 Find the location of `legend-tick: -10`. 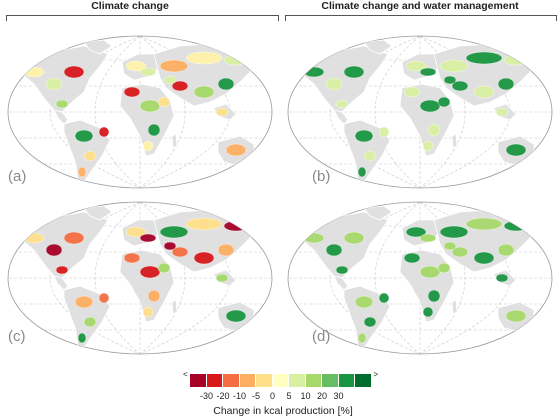

legend-tick: -10 is located at coordinates (239, 396).